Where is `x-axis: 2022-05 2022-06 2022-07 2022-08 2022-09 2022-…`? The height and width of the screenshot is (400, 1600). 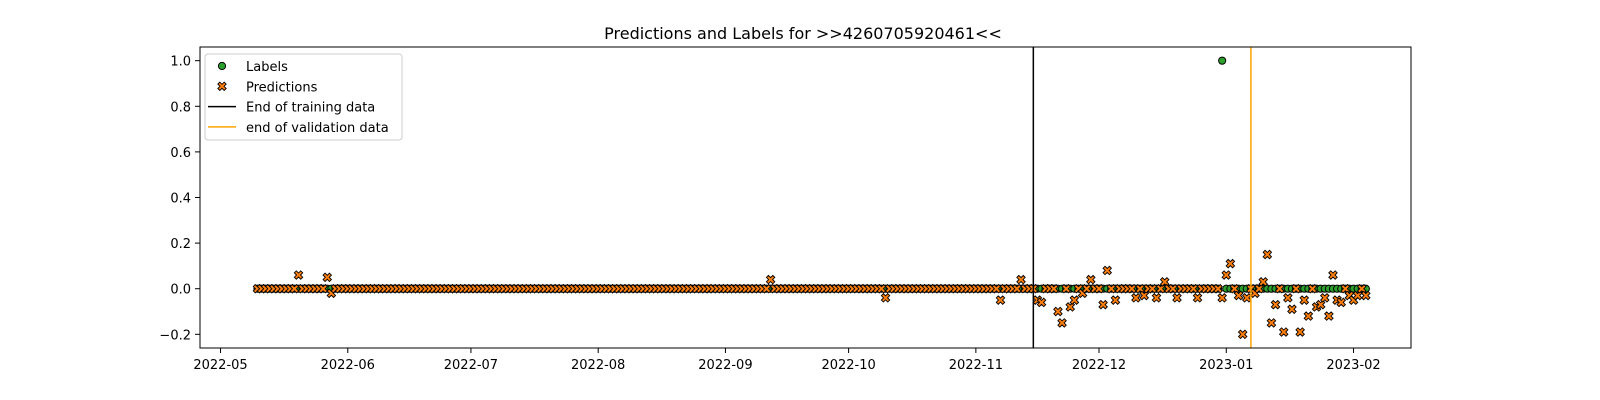
x-axis: 2022-05 2022-06 2022-07 2022-08 2022-09 2022-… is located at coordinates (787, 360).